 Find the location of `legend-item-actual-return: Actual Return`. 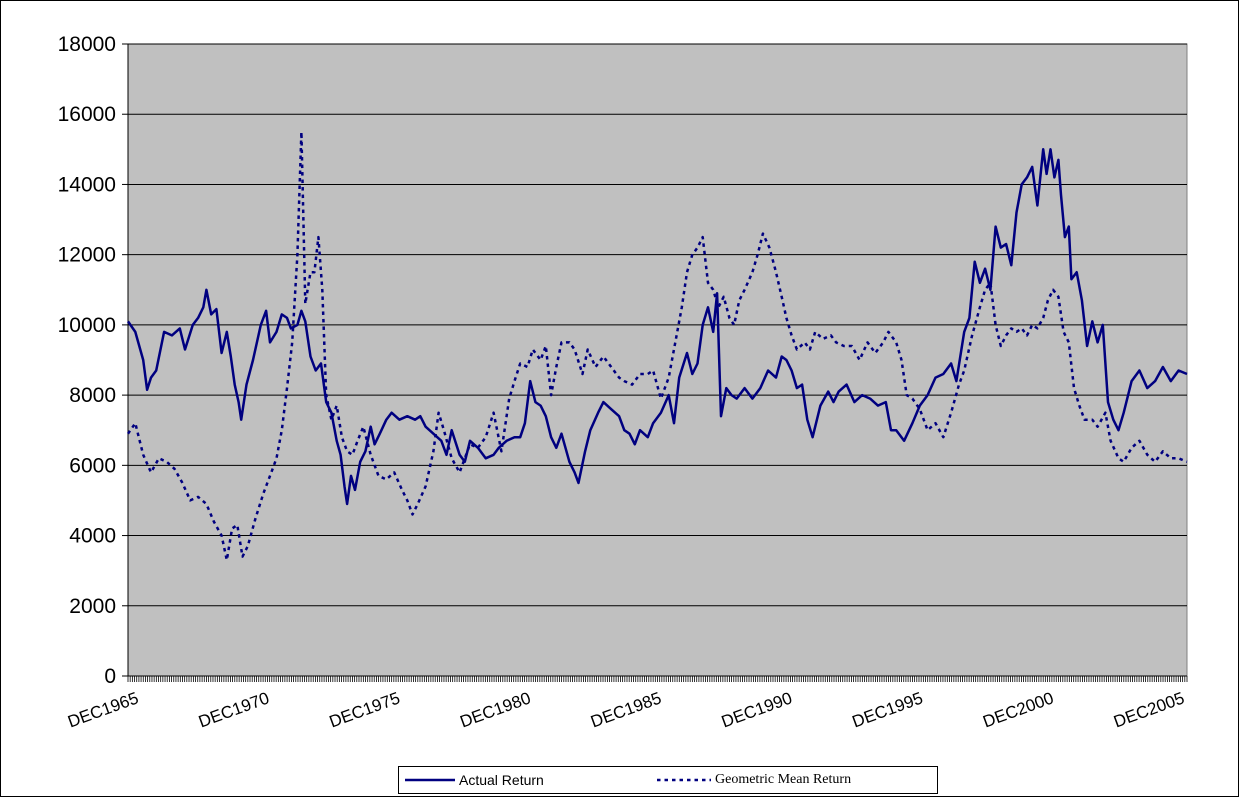

legend-item-actual-return: Actual Return is located at coordinates (474, 780).